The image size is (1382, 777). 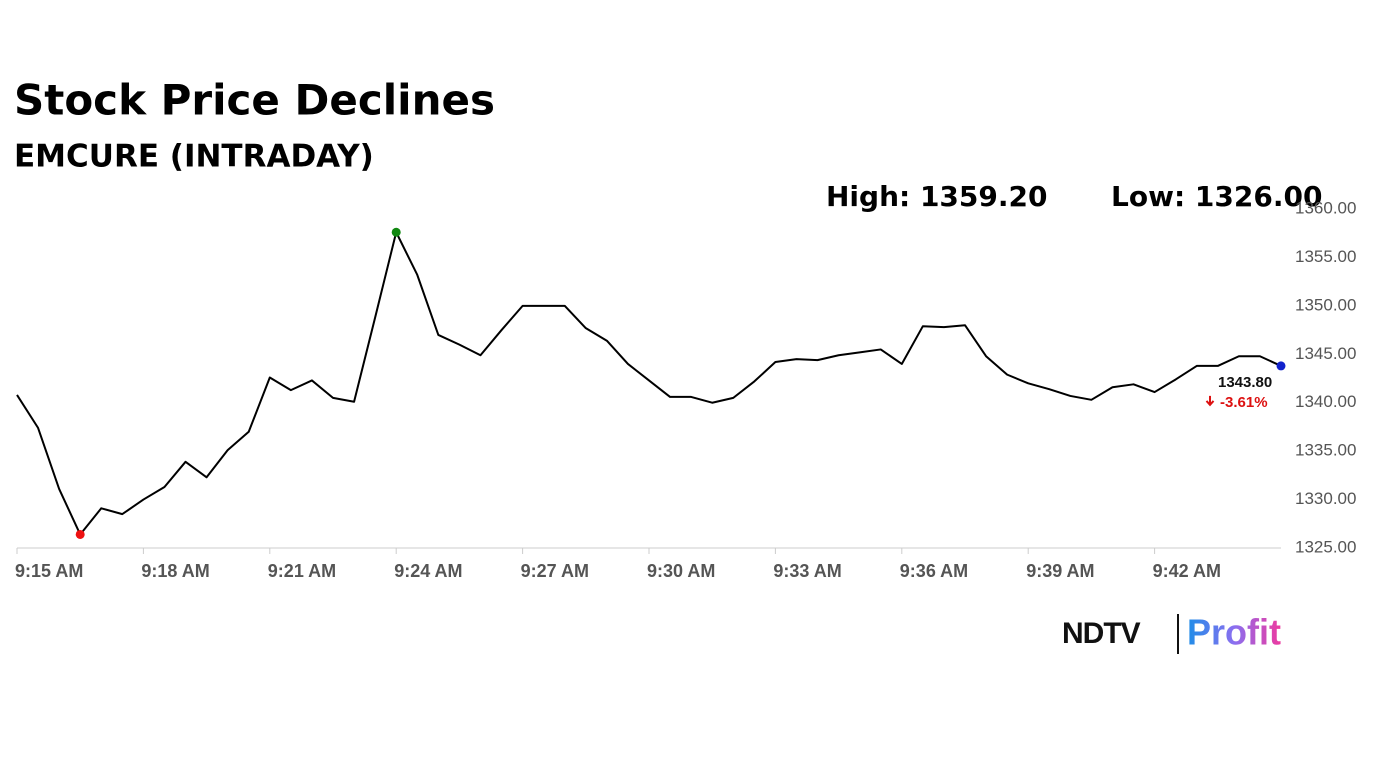 I want to click on x-tick-label: 9:39 AM, so click(x=1060, y=571).